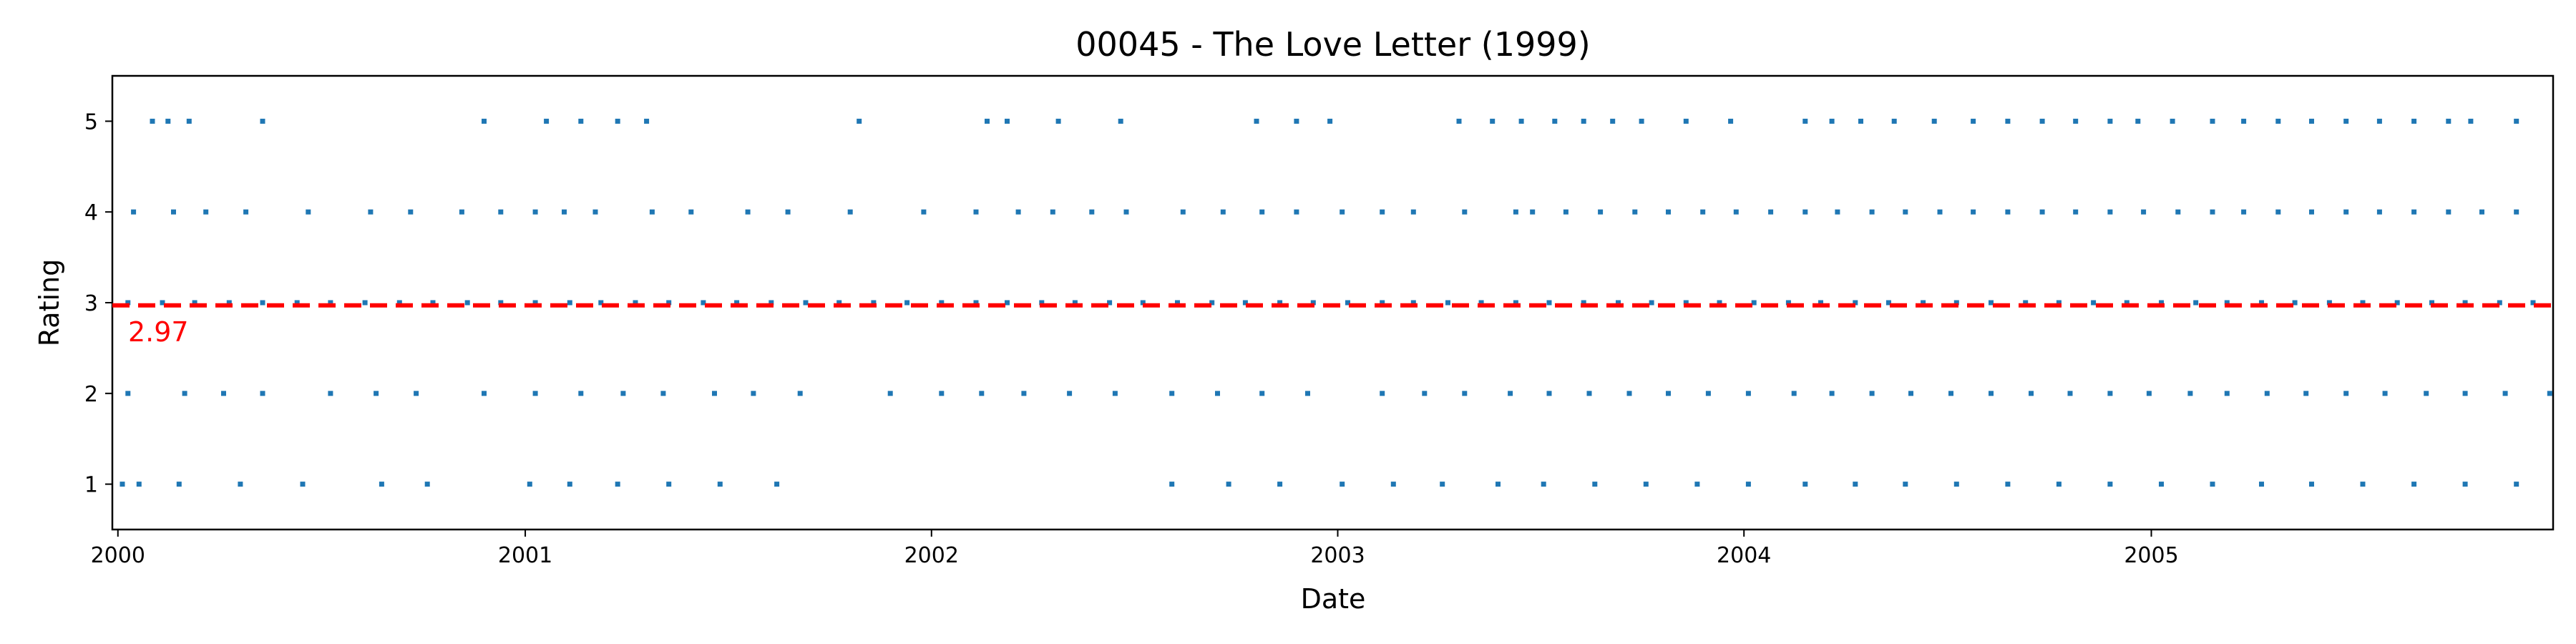  Describe the element at coordinates (91, 122) in the screenshot. I see `y-tick-label-4: 5` at that location.